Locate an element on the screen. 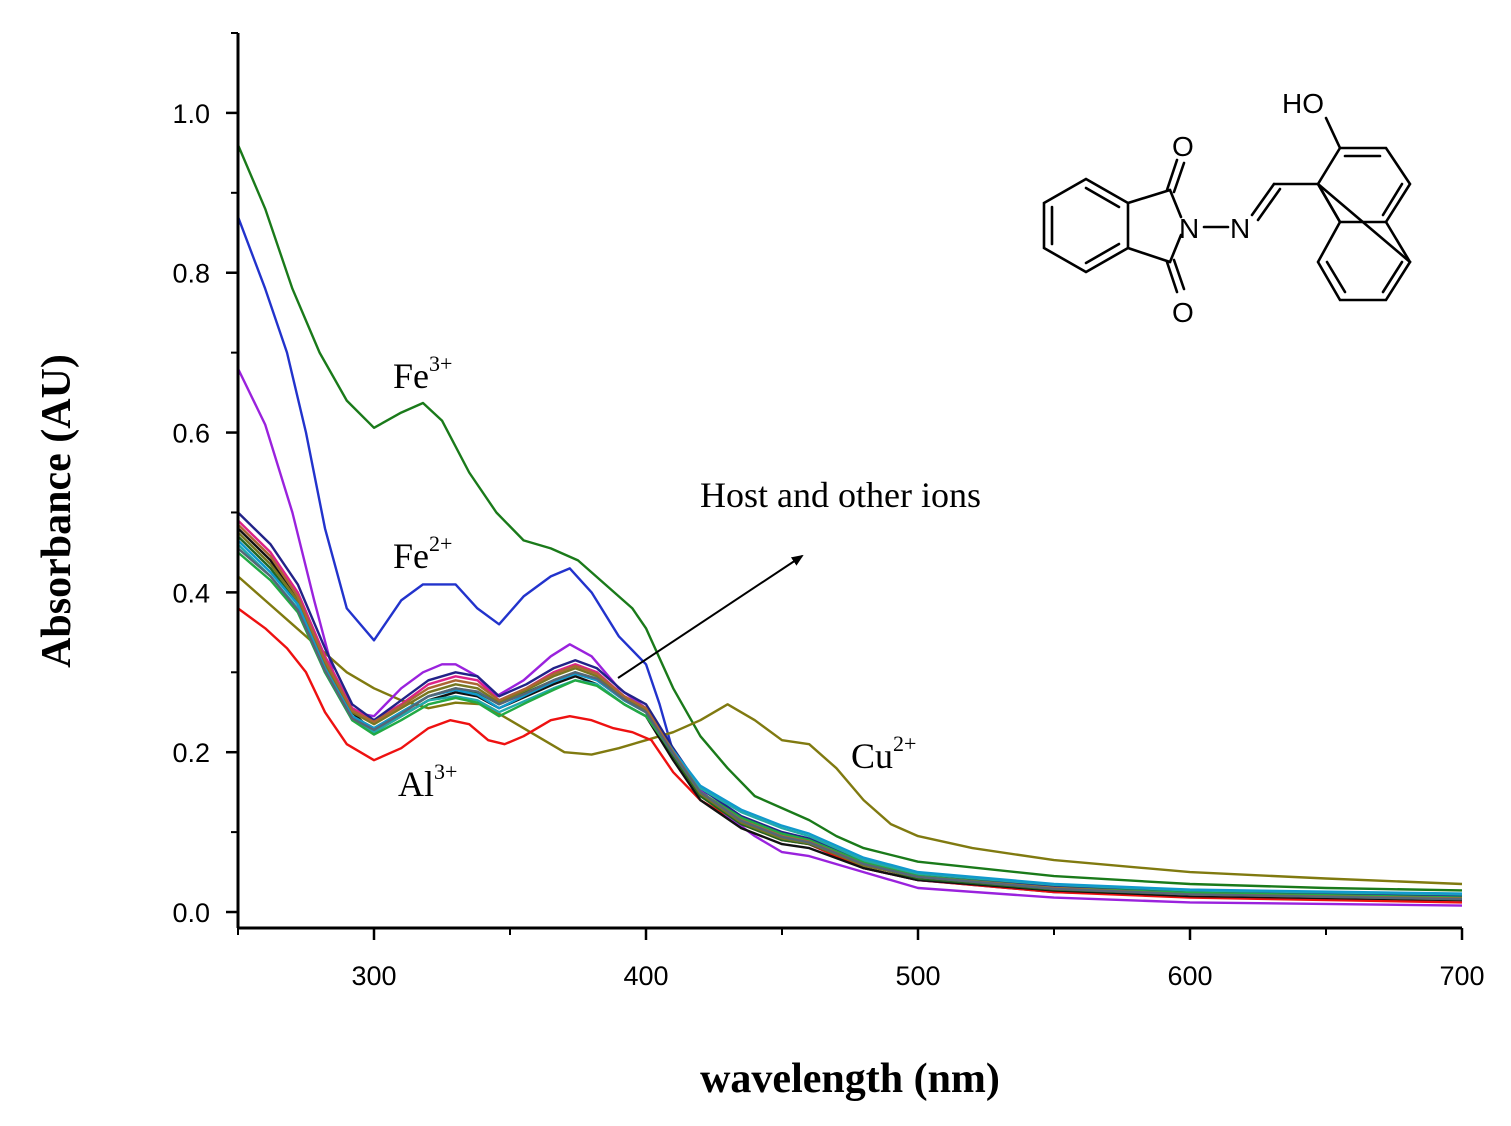  mol-label-imine-n: N is located at coordinates (1240, 228).